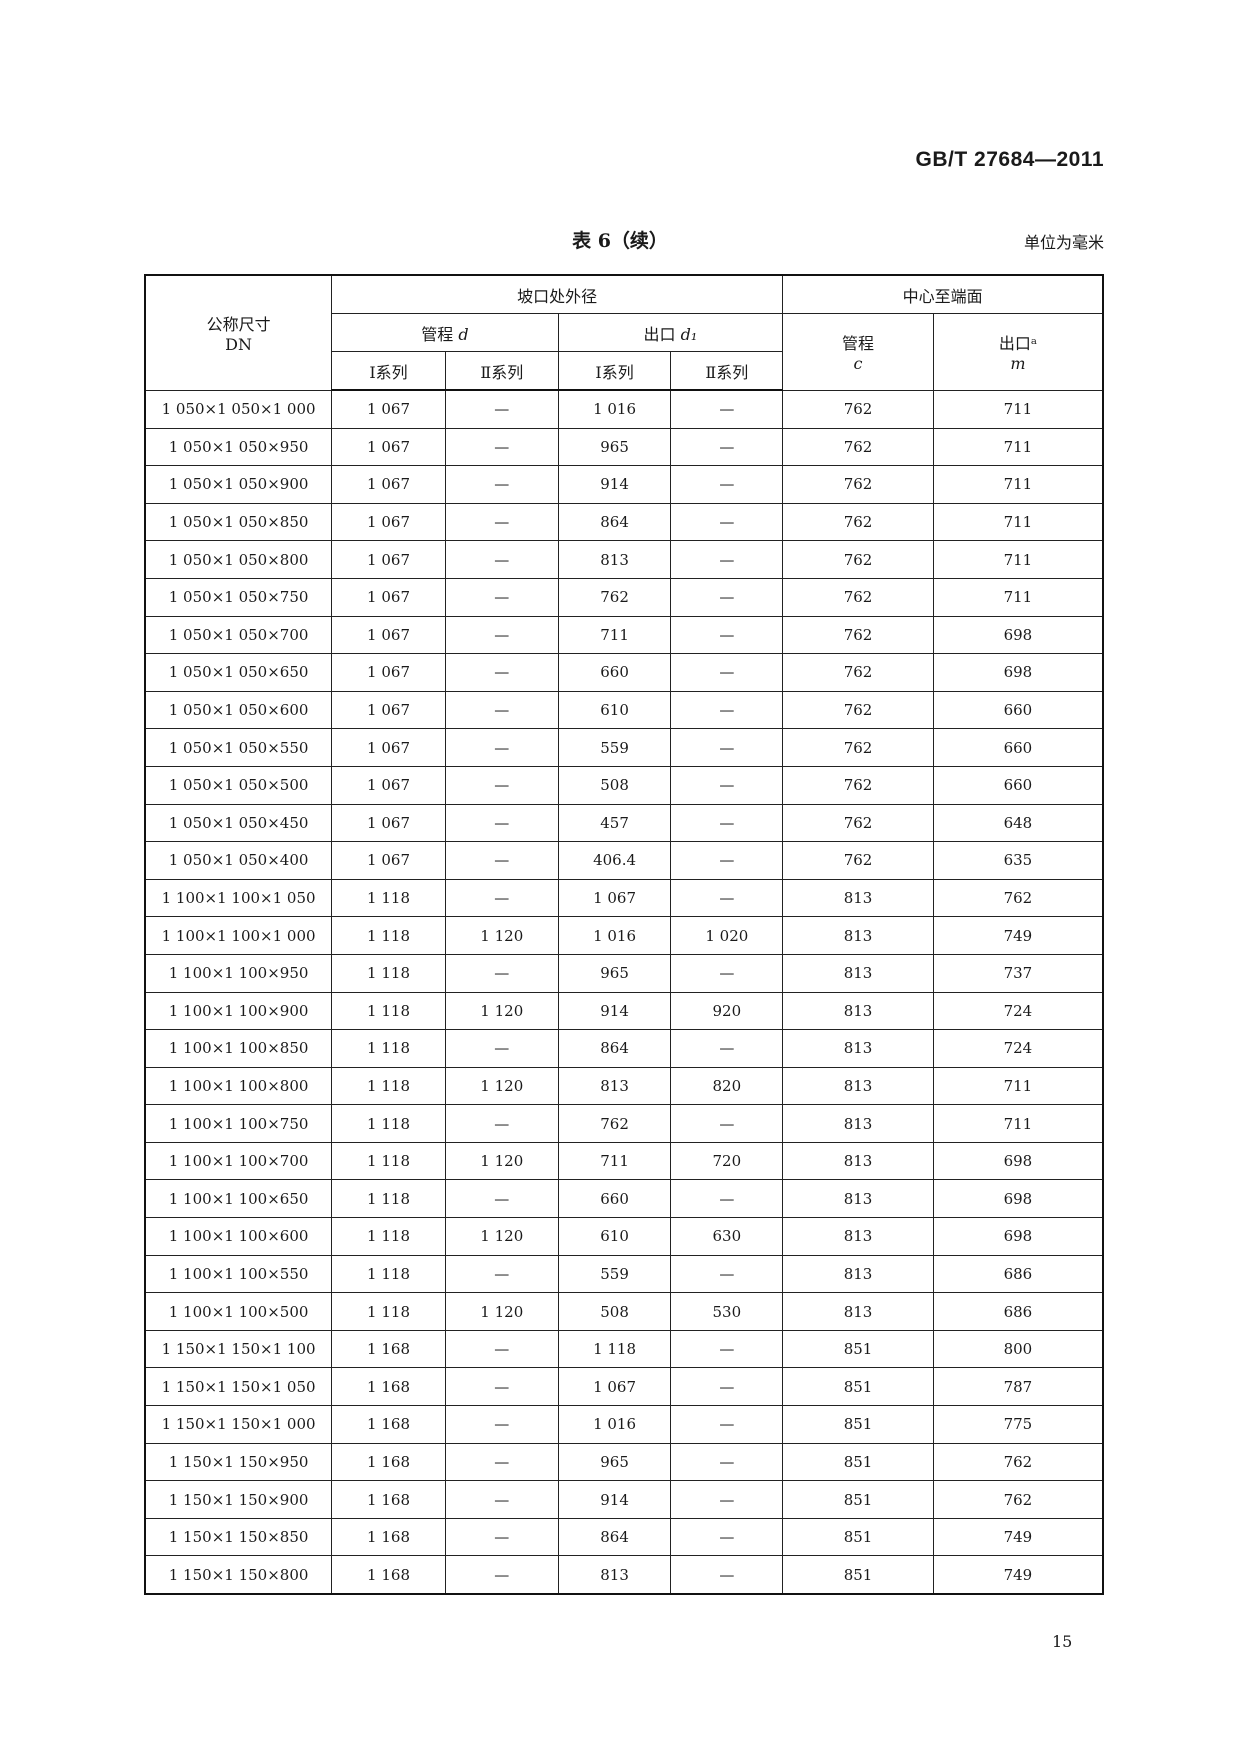 This screenshot has height=1755, width=1240. What do you see at coordinates (1018, 1349) in the screenshot?
I see `table-cell: 800` at bounding box center [1018, 1349].